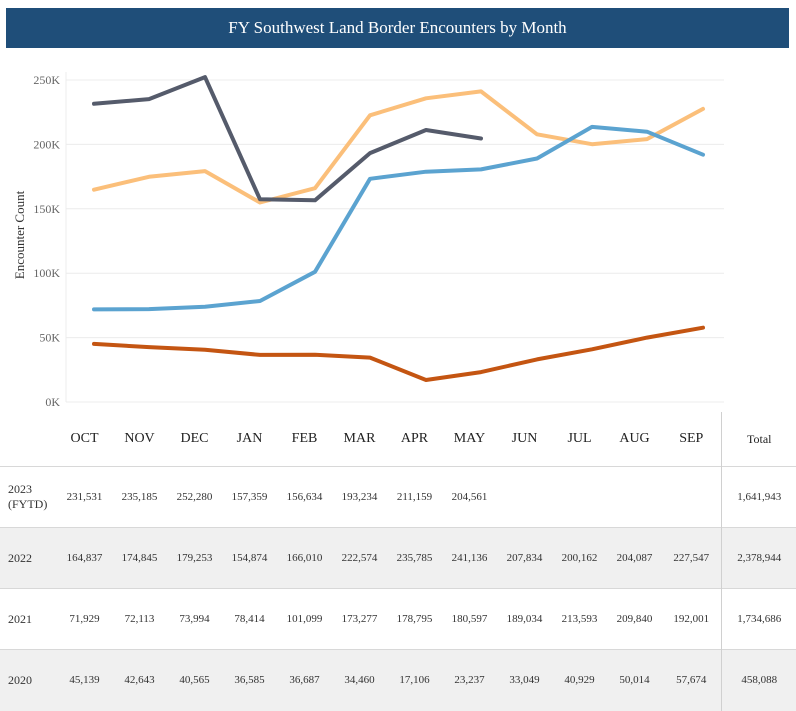  Describe the element at coordinates (84, 680) in the screenshot. I see `value-cell: 45,139` at that location.